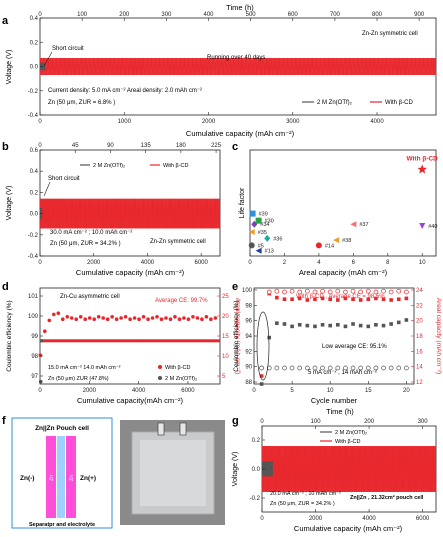 This screenshot has width=443, height=537. Describe the element at coordinates (130, 272) in the screenshot. I see `b-xlabel: Cumulative capacity (mAh cm⁻²)` at that location.